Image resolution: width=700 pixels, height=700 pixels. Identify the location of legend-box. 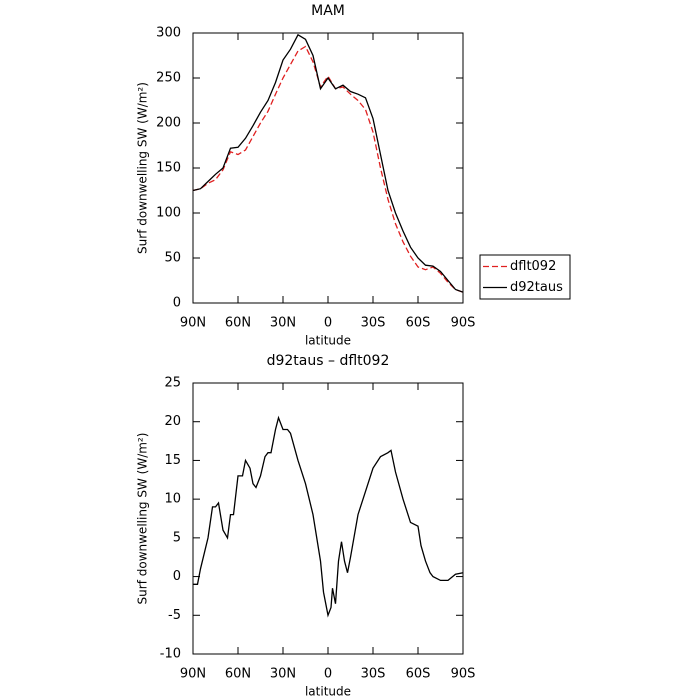
(525, 277).